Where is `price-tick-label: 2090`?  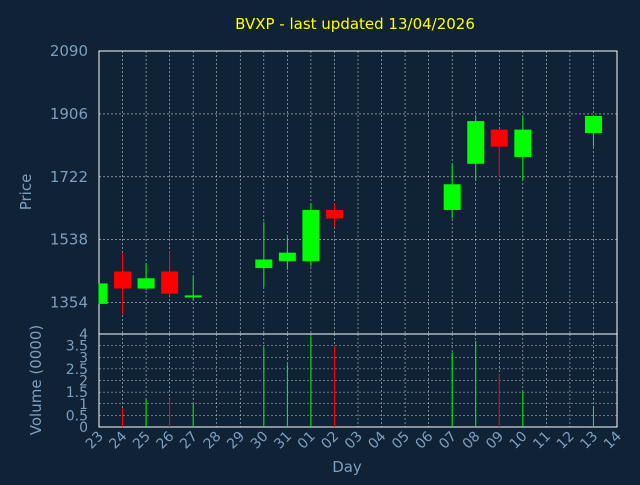
price-tick-label: 2090 is located at coordinates (69, 51).